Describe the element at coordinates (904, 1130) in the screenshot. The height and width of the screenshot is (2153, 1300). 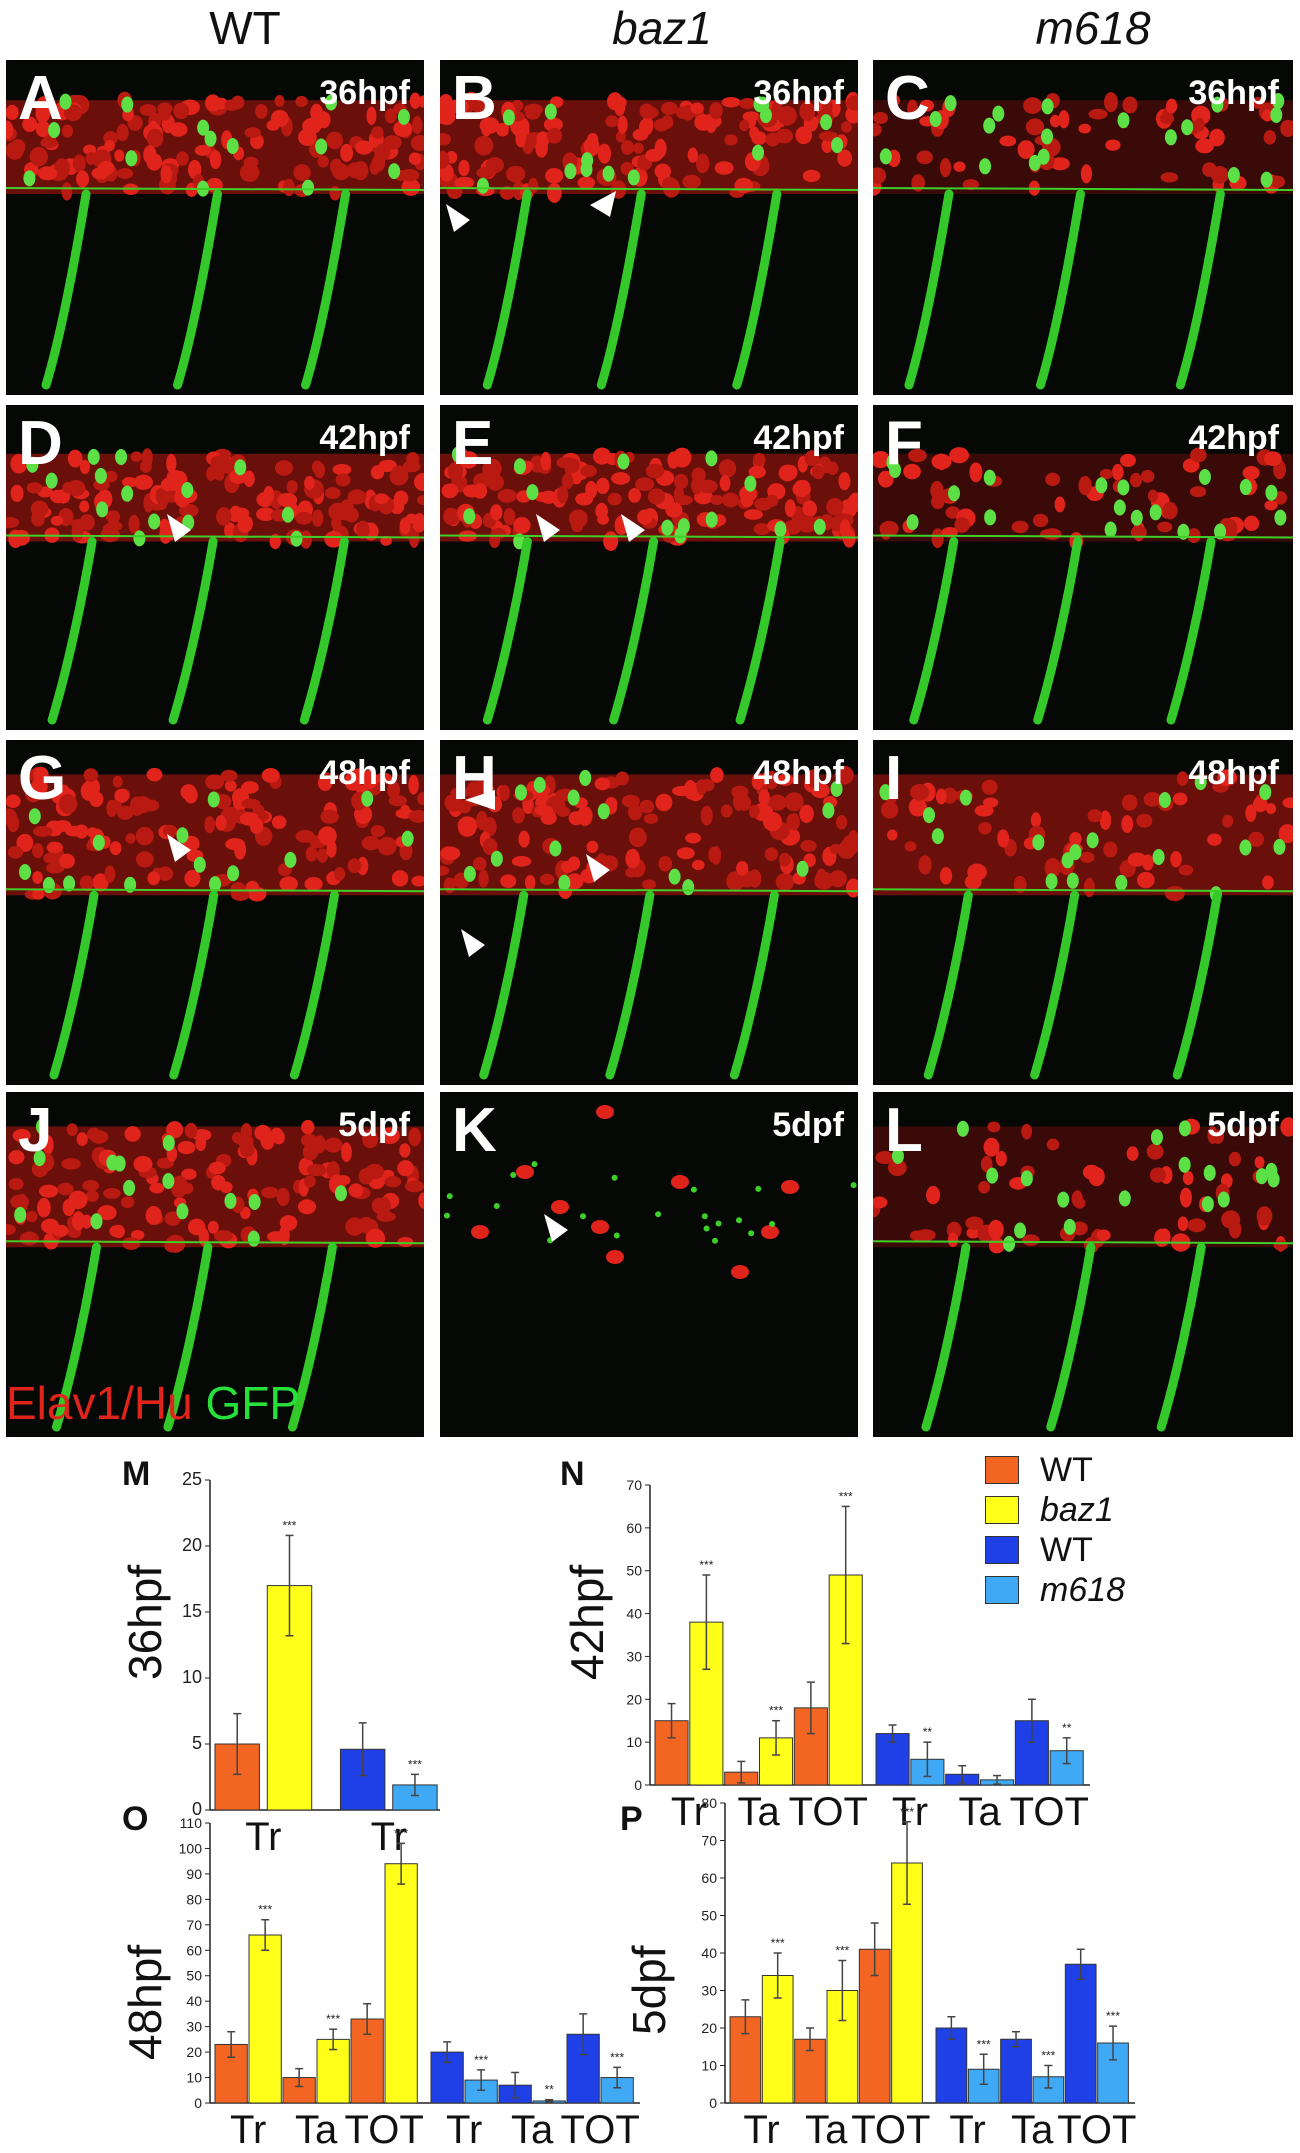
I see `panel-letter: L` at that location.